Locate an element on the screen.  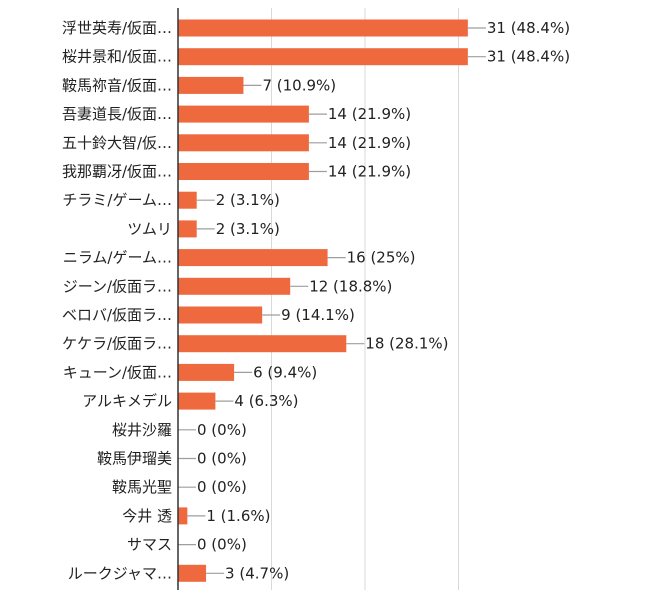
category-label: ツムリ is located at coordinates (149, 229).